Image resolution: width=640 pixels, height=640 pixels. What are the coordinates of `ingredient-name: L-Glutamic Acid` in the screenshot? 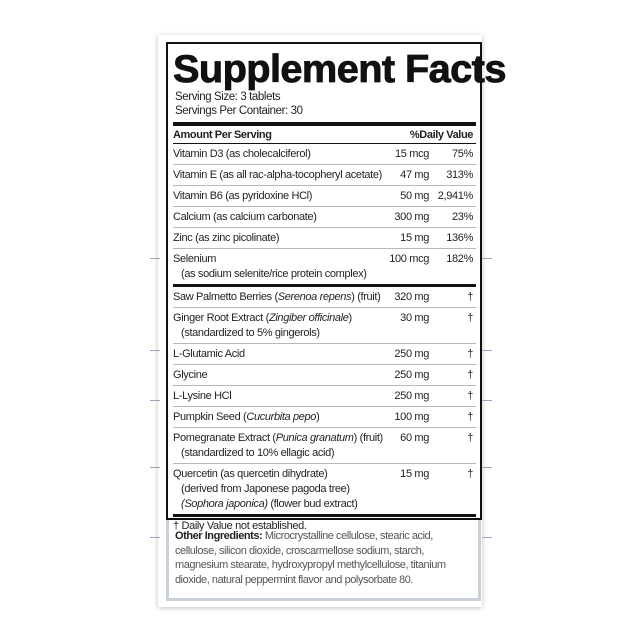 It's located at (324, 354).